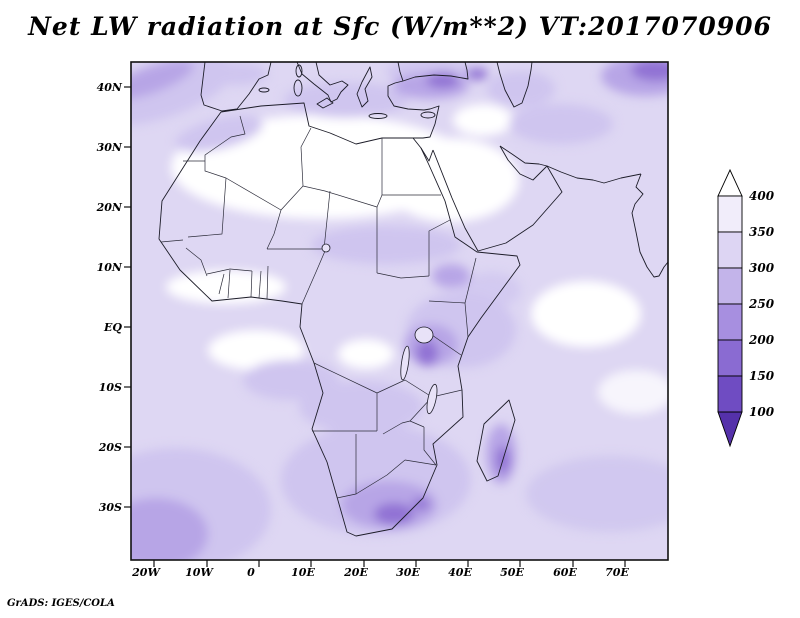 The image size is (800, 618). Describe the element at coordinates (251, 572) in the screenshot. I see `lon-label-0: 0` at that location.